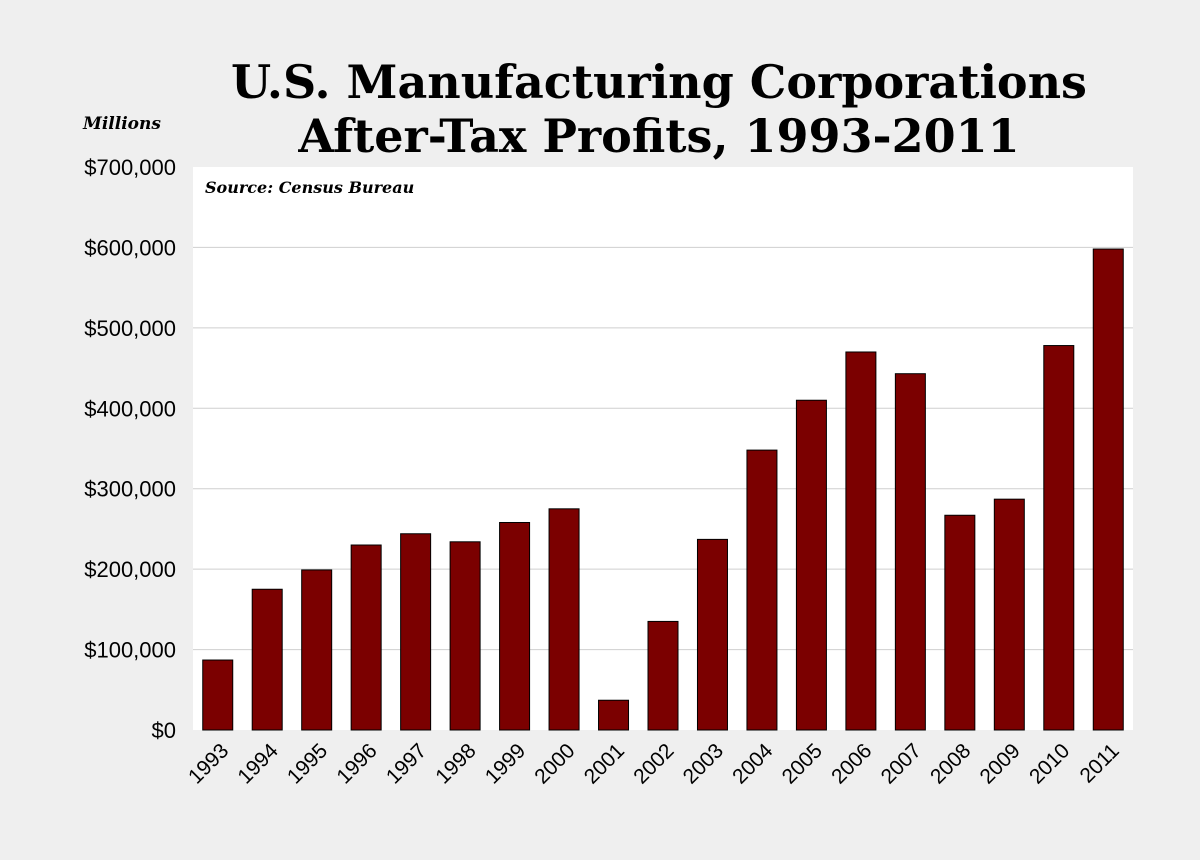  I want to click on y-tick-label: $200,000, so click(130, 569).